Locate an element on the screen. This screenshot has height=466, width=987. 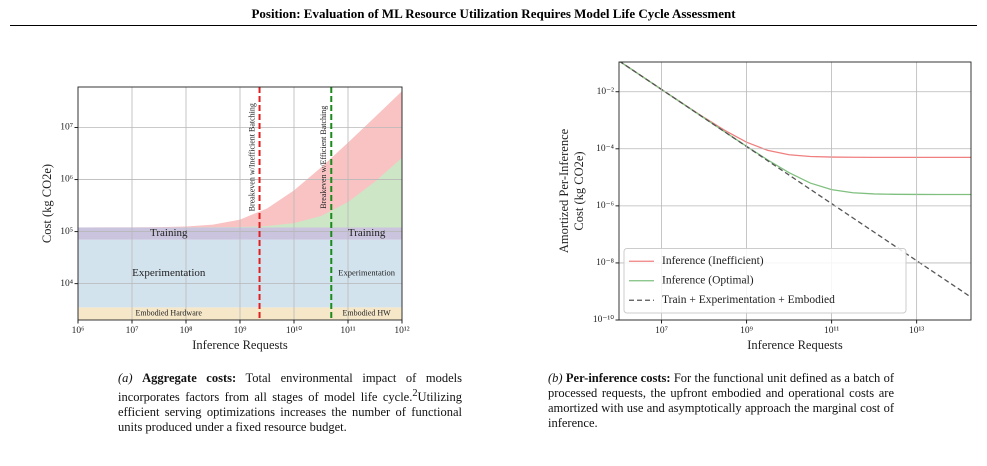
header-rule is located at coordinates (493, 25).